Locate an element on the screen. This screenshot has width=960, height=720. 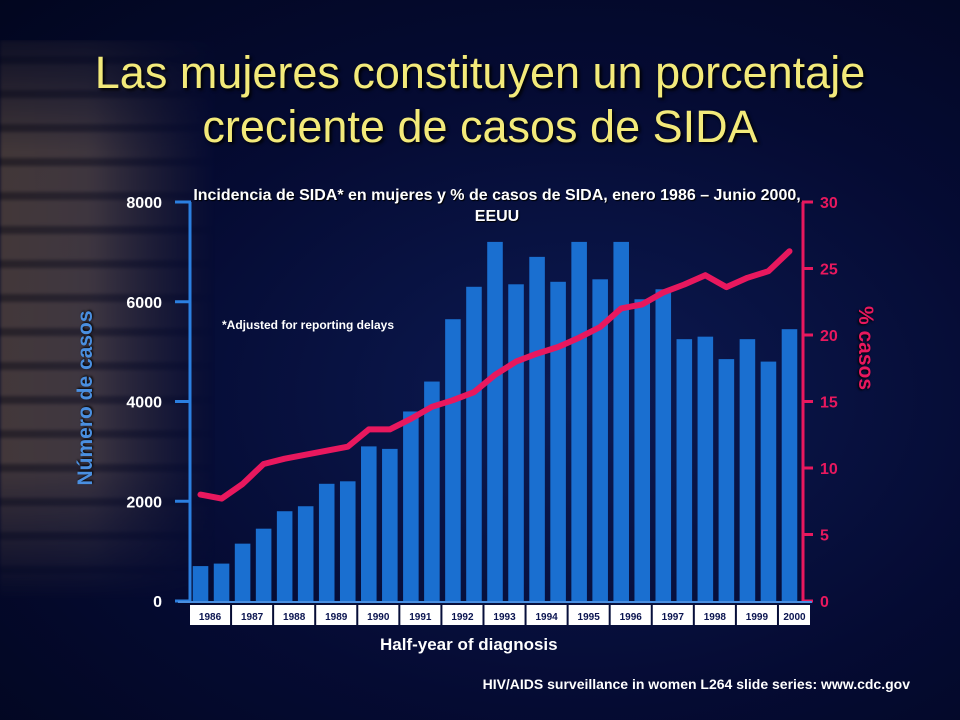
y-axis-right-tick-label: 20 is located at coordinates (829, 336).